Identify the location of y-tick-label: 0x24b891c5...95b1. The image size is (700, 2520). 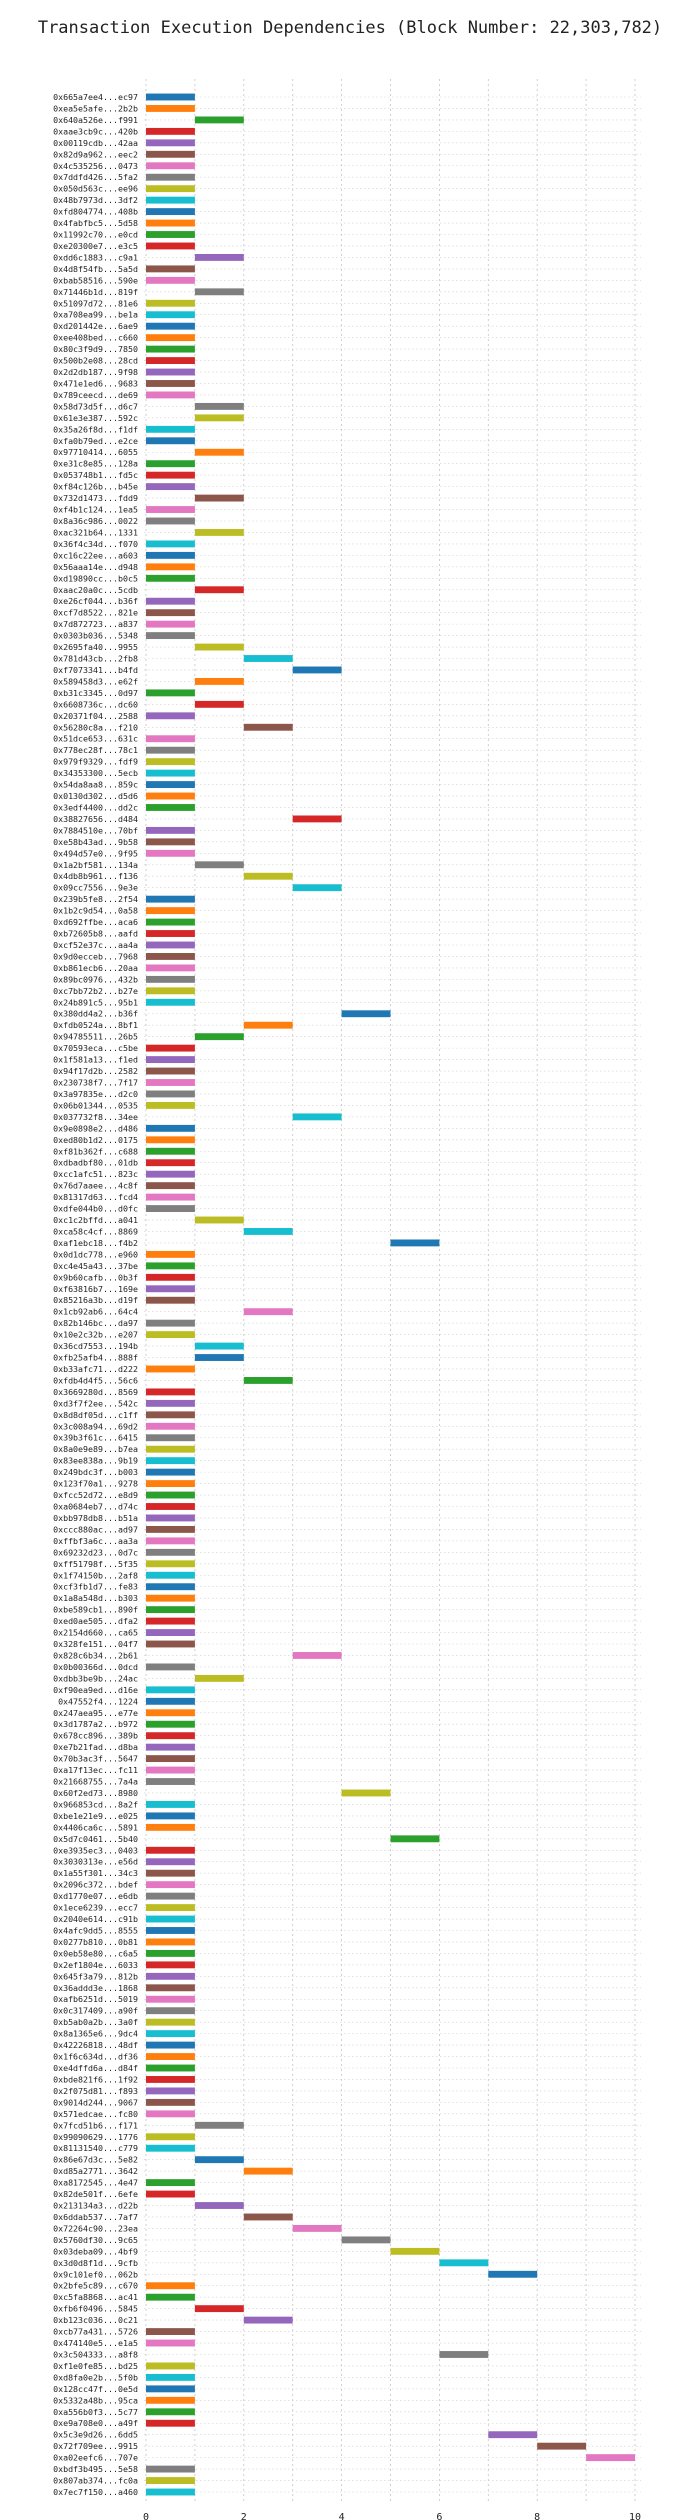
(95, 1002).